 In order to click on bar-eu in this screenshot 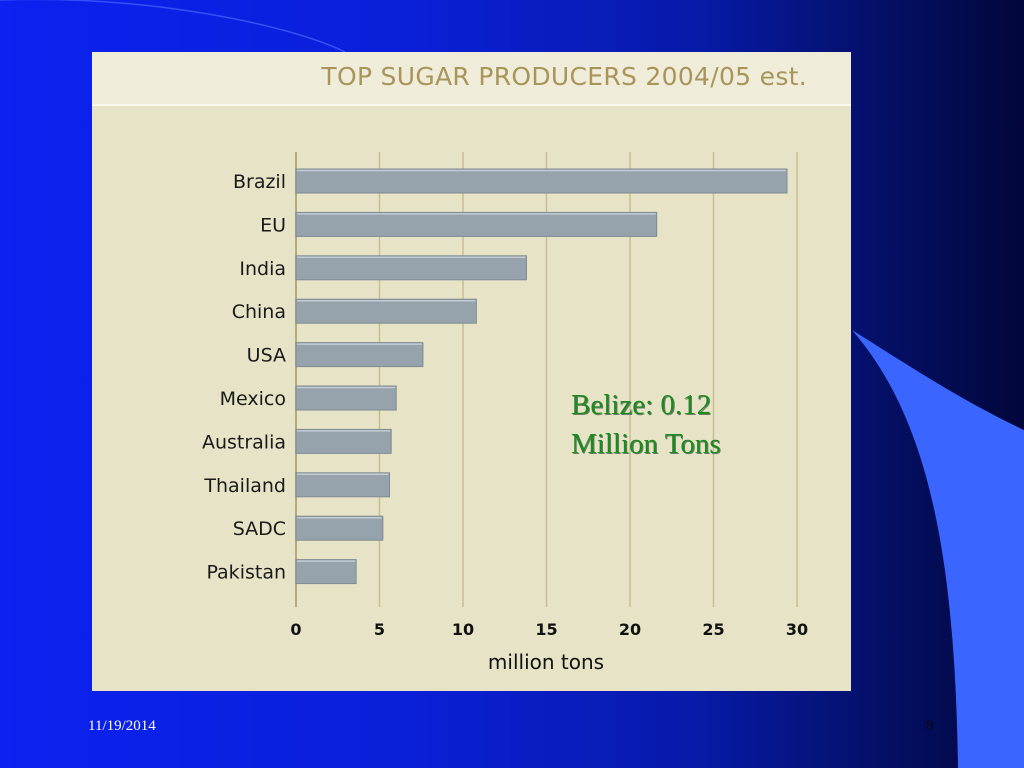, I will do `click(476, 224)`.